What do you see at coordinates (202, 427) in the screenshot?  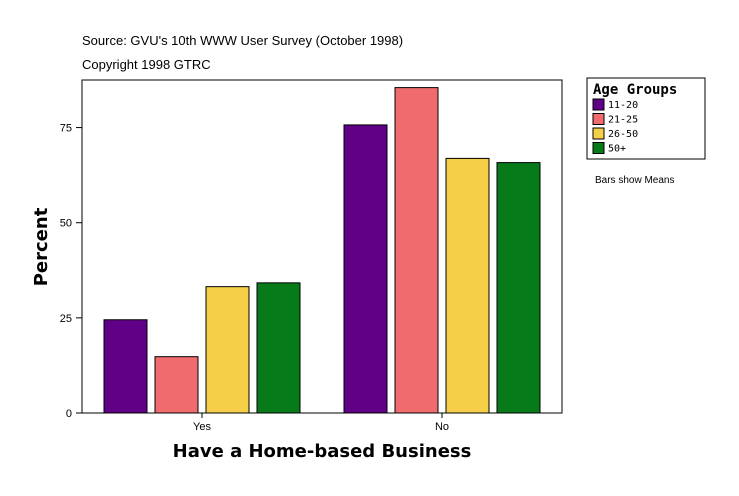 I see `x-tick-label-yes: Yes` at bounding box center [202, 427].